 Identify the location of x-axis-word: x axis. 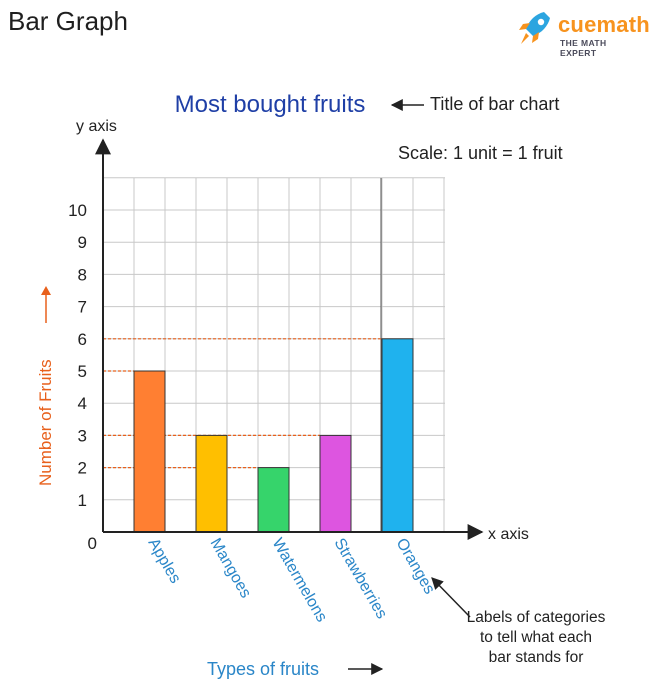
(508, 534).